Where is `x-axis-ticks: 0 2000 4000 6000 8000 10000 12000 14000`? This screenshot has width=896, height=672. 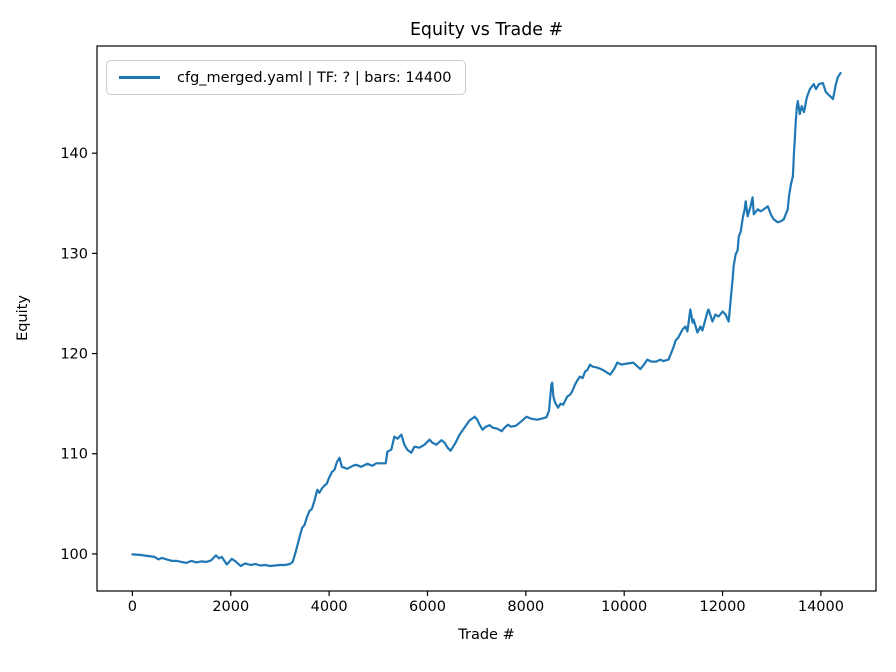 x-axis-ticks: 0 2000 4000 6000 8000 10000 12000 14000 is located at coordinates (486, 603).